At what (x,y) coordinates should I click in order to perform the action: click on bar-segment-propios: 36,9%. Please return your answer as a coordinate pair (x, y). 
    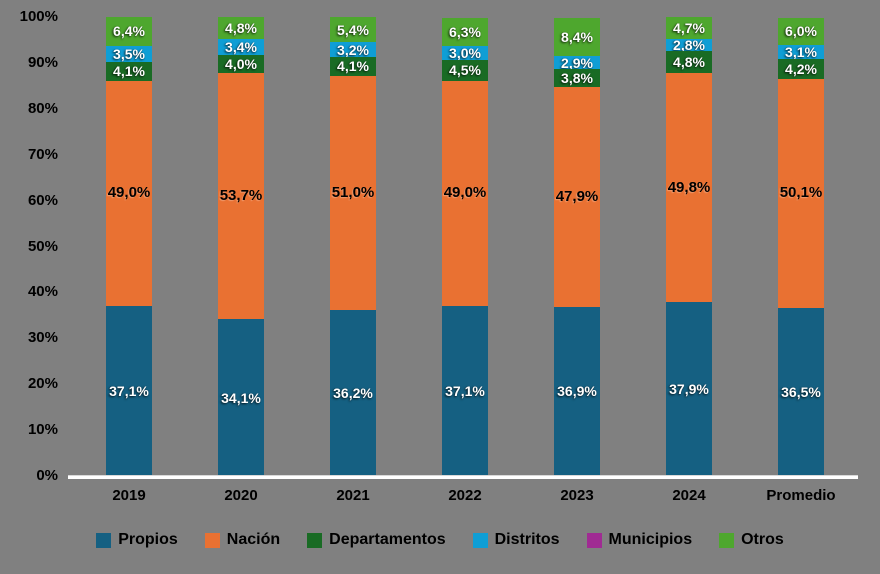
    Looking at the image, I should click on (577, 391).